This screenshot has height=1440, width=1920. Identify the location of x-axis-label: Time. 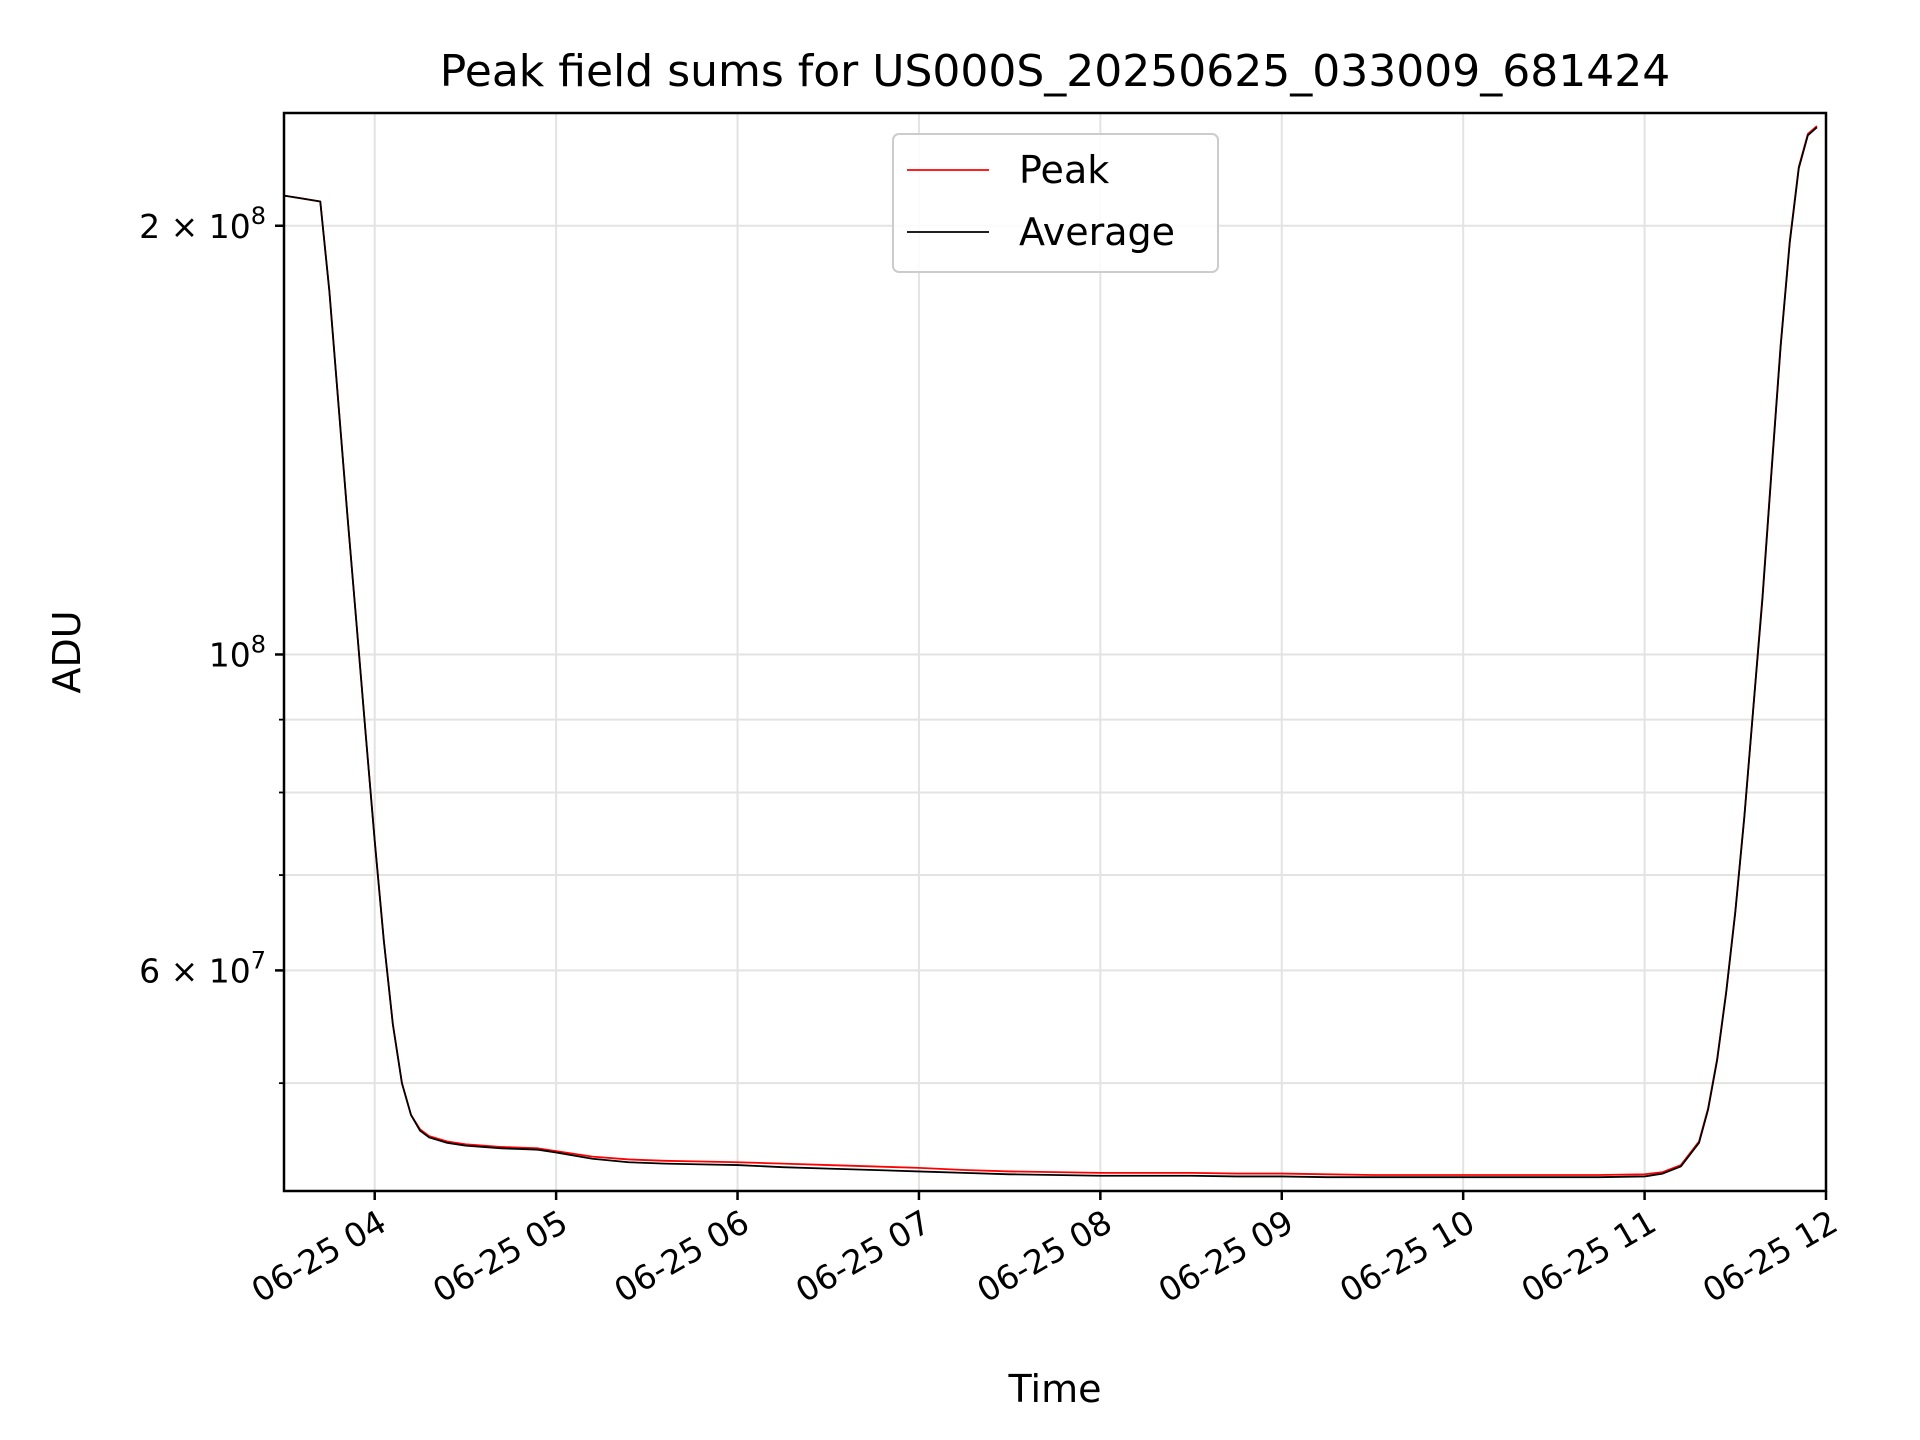
(1055, 1389).